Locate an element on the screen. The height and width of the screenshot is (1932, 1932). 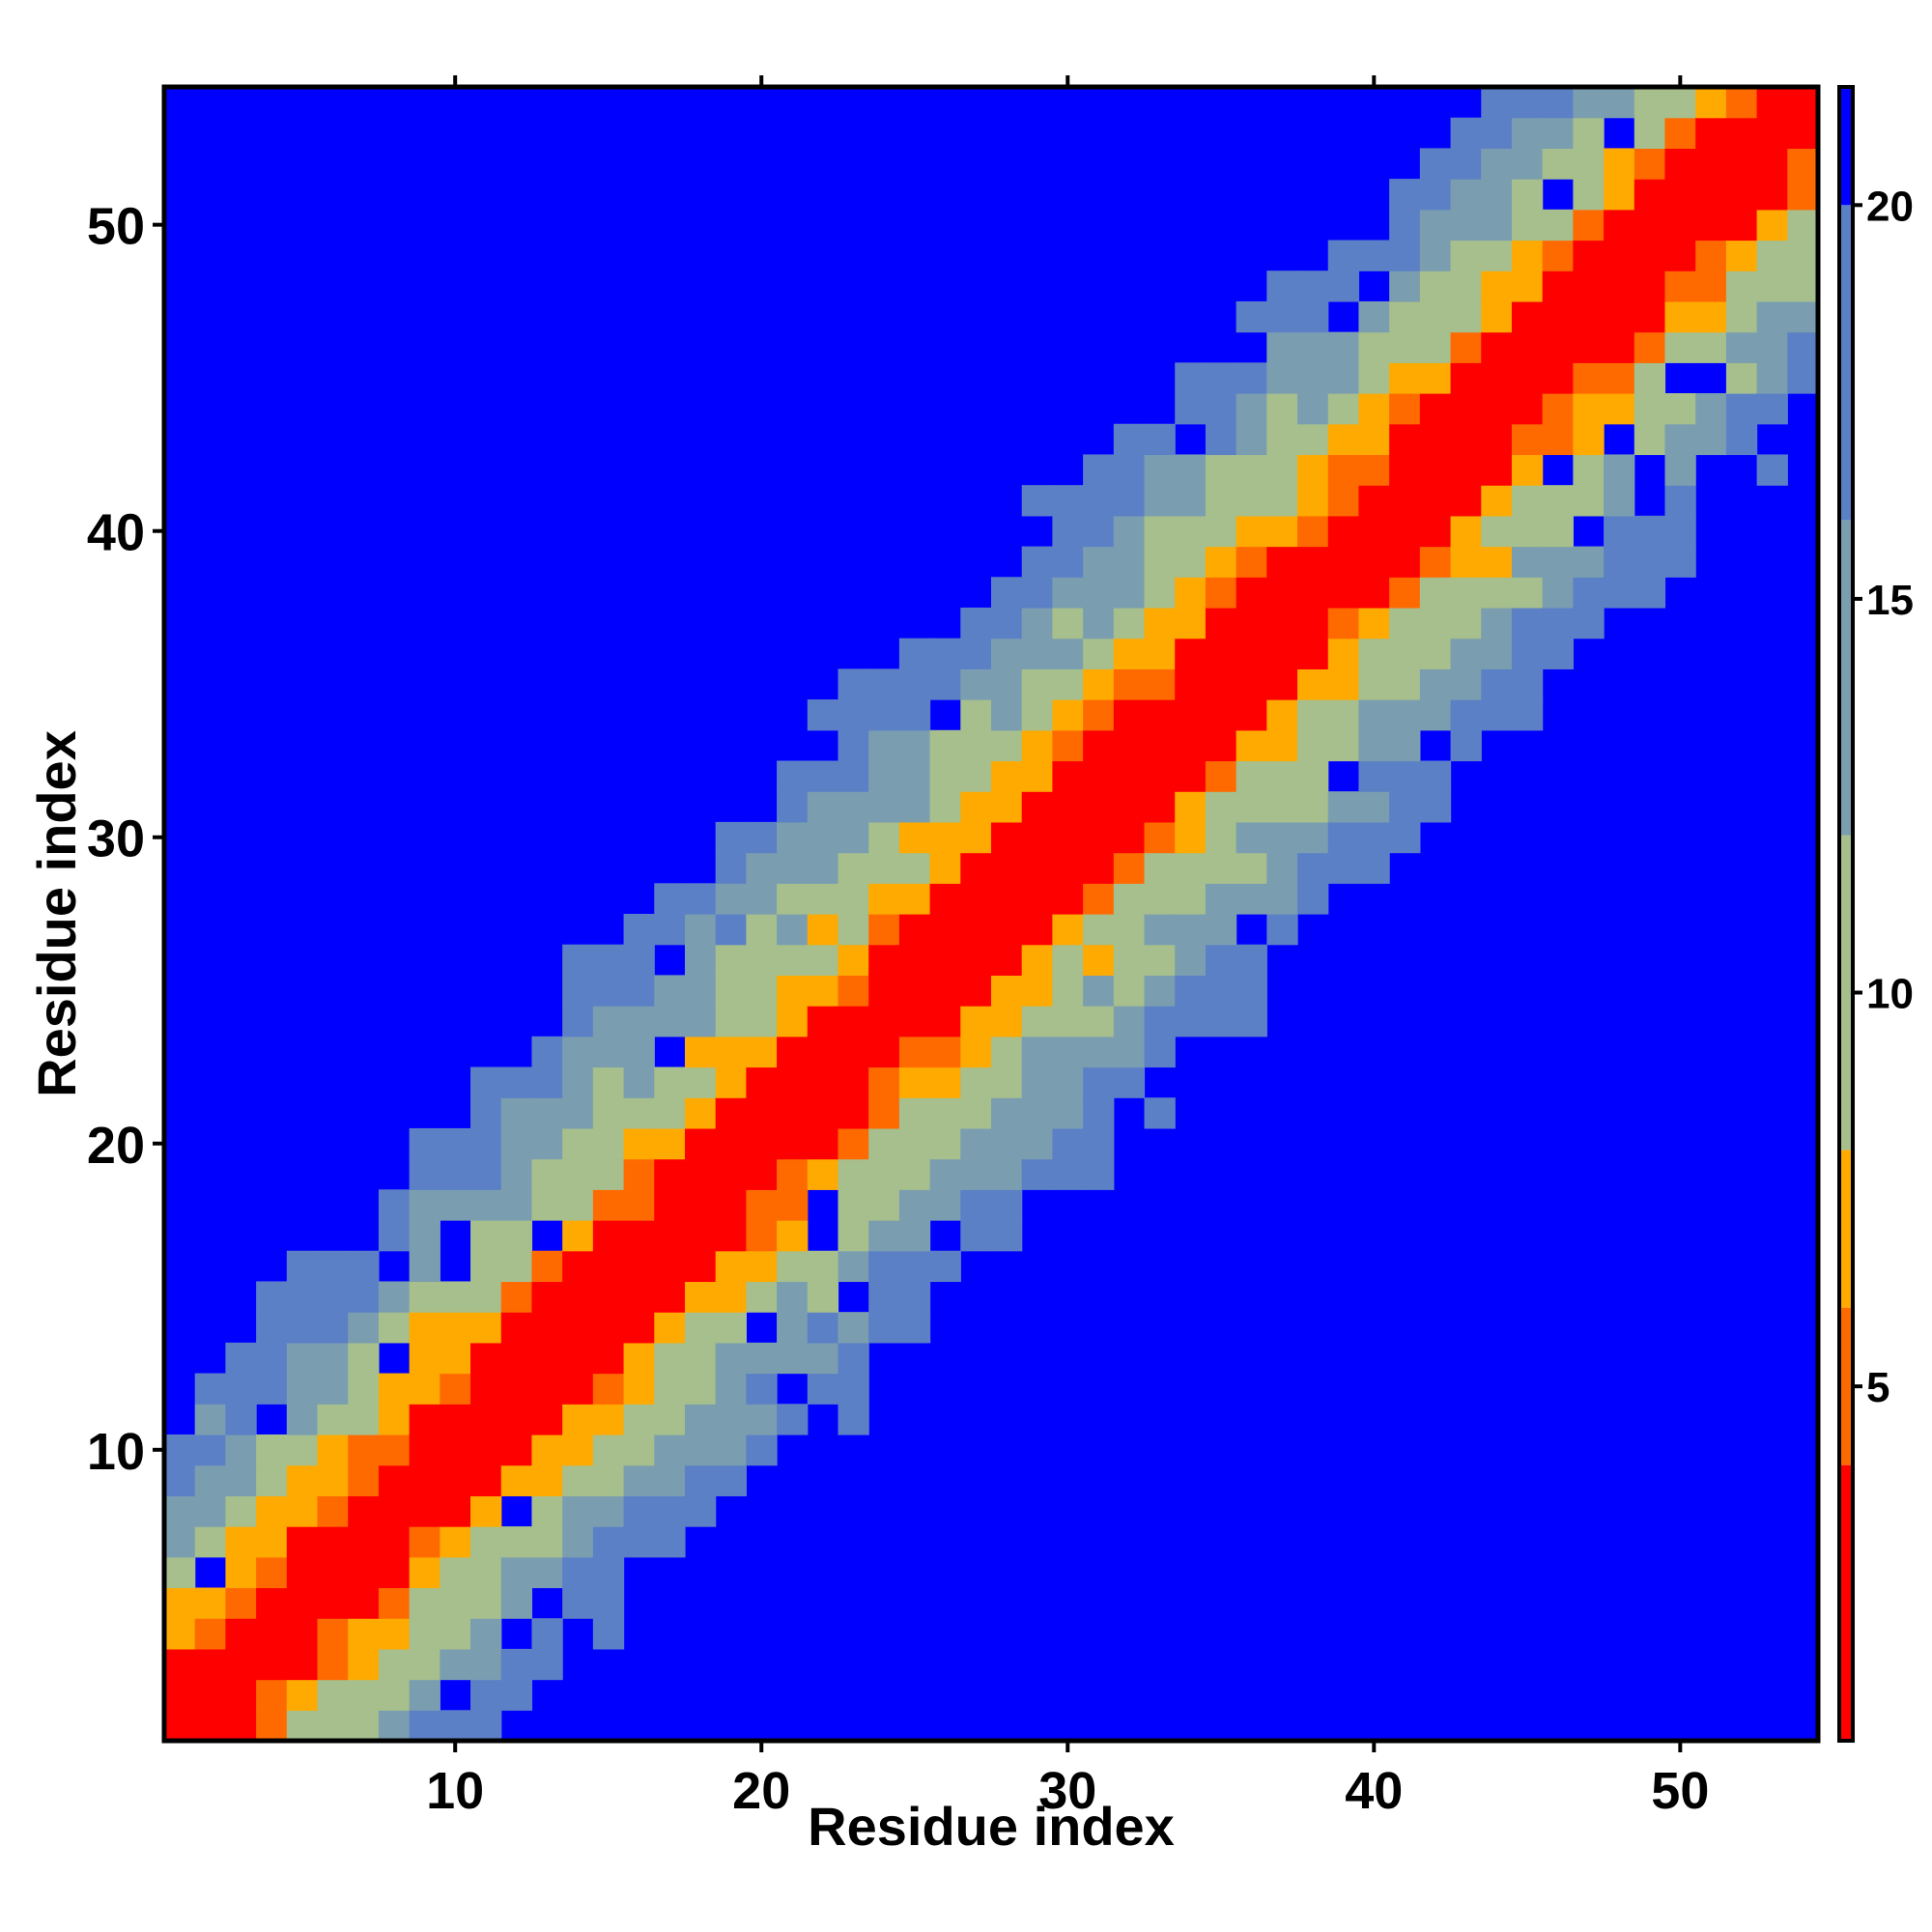
y-tick-label: 20 is located at coordinates (116, 1146).